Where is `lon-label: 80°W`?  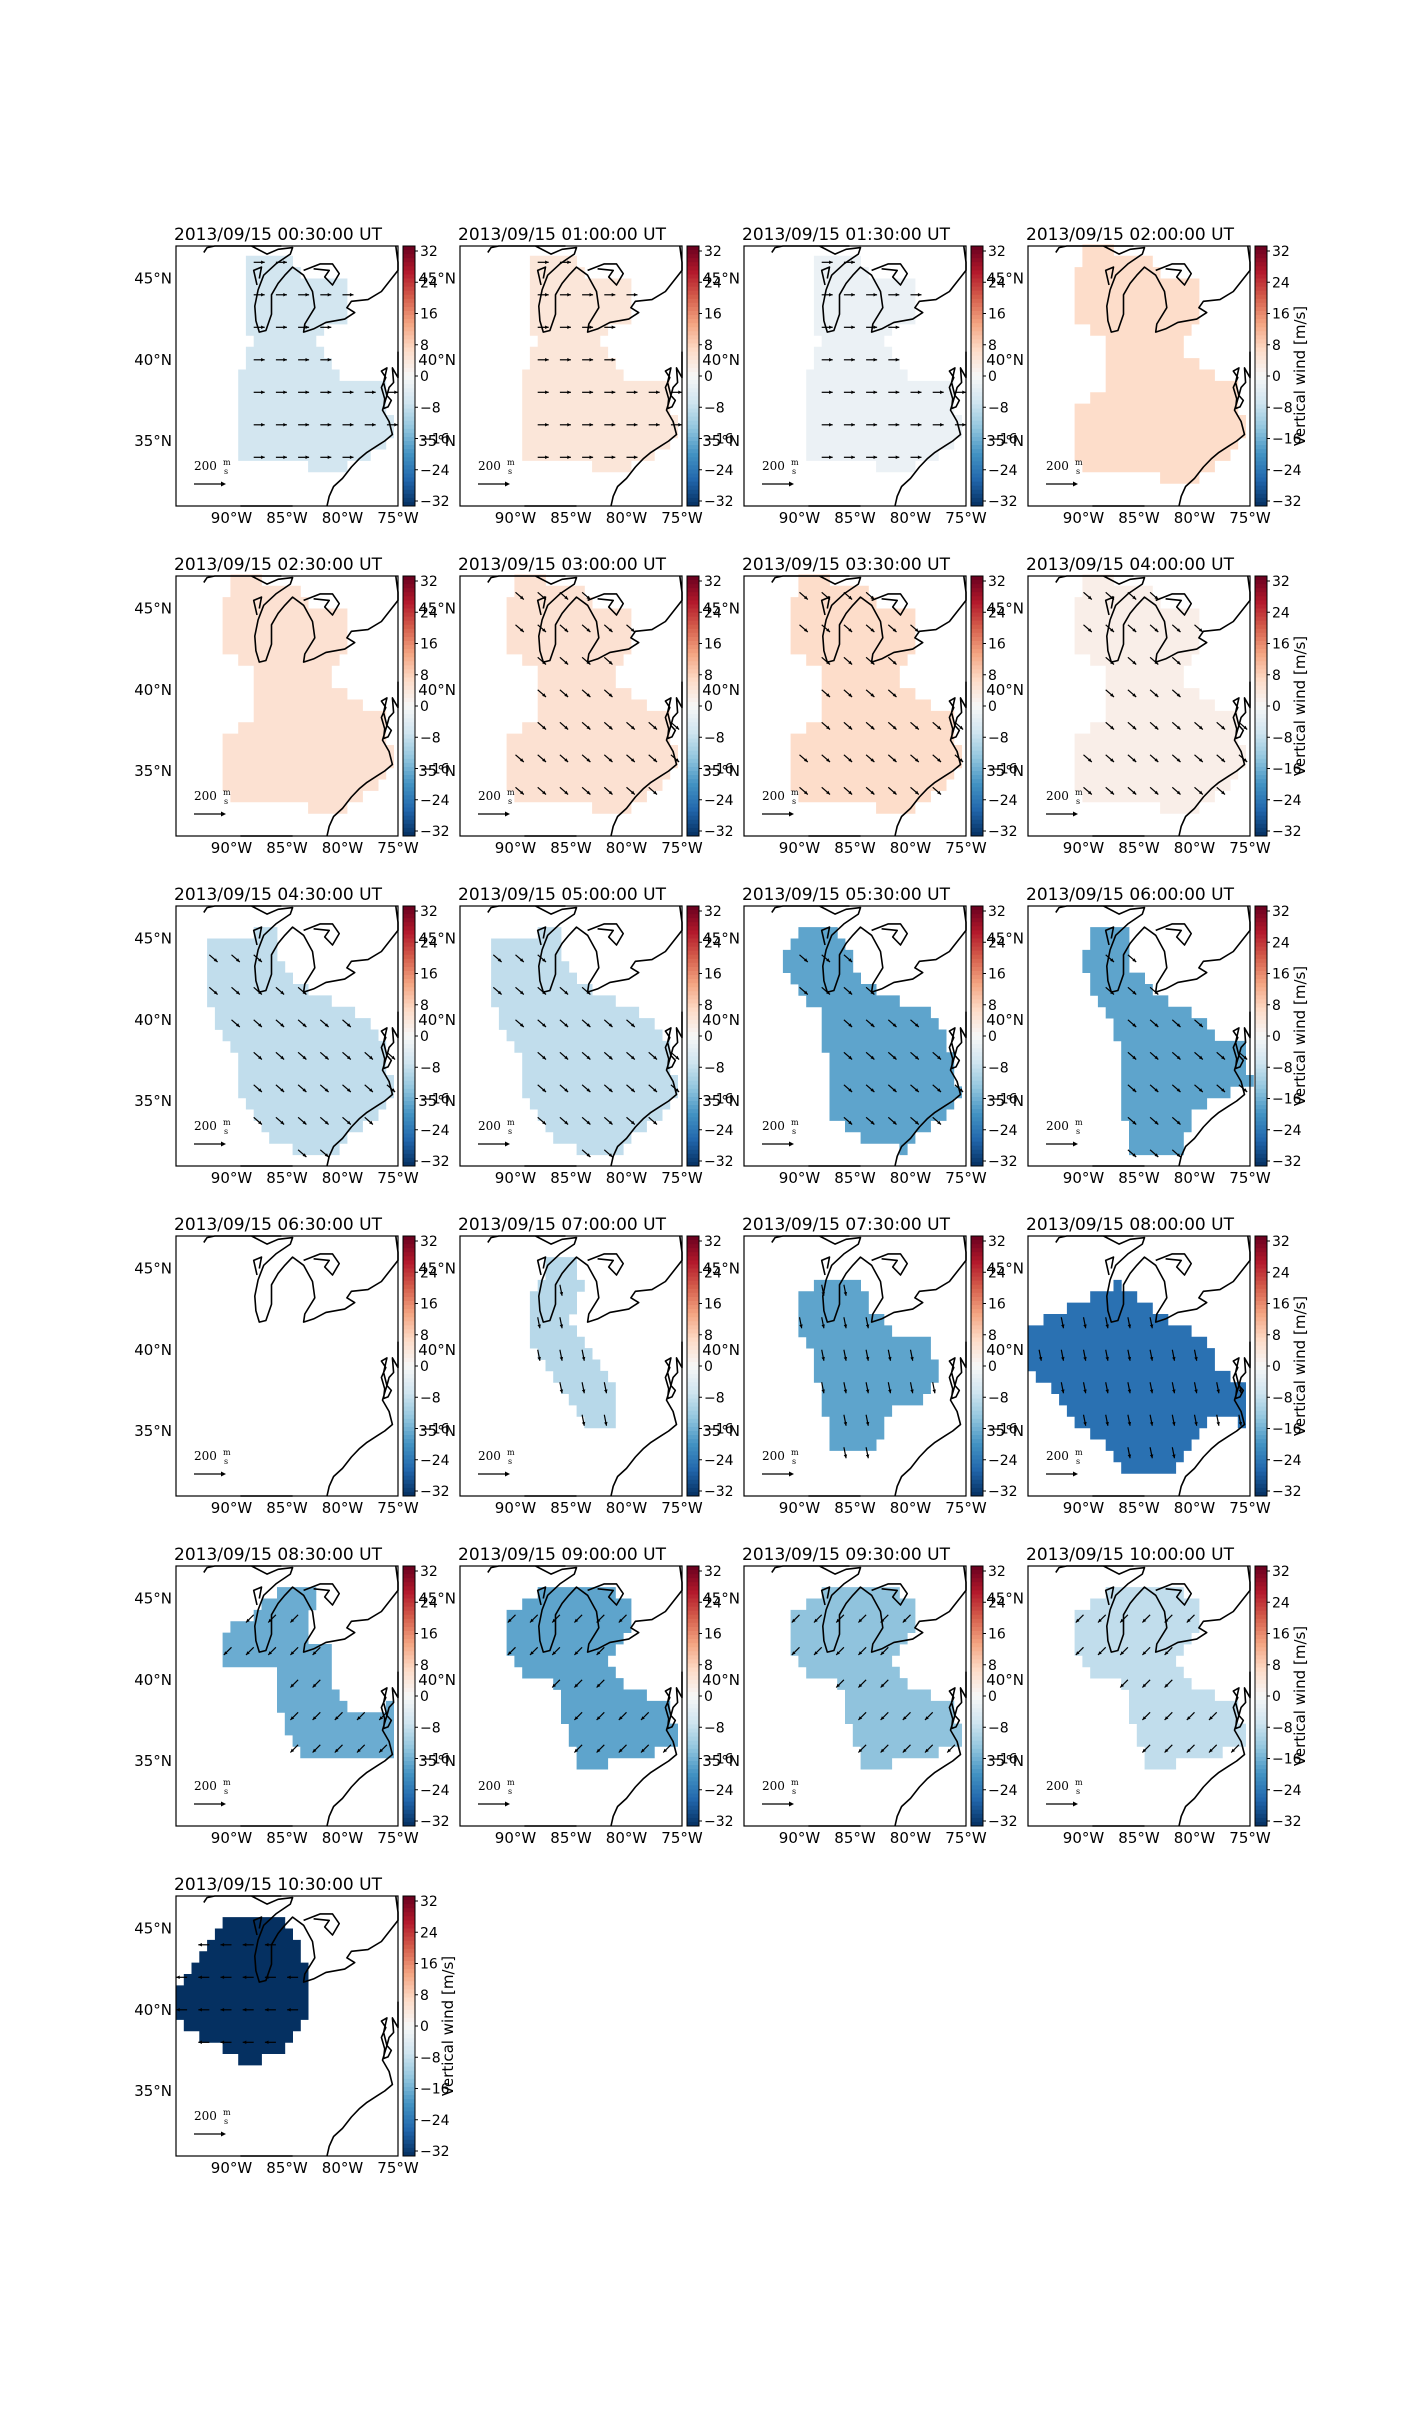
lon-label: 80°W is located at coordinates (911, 1178).